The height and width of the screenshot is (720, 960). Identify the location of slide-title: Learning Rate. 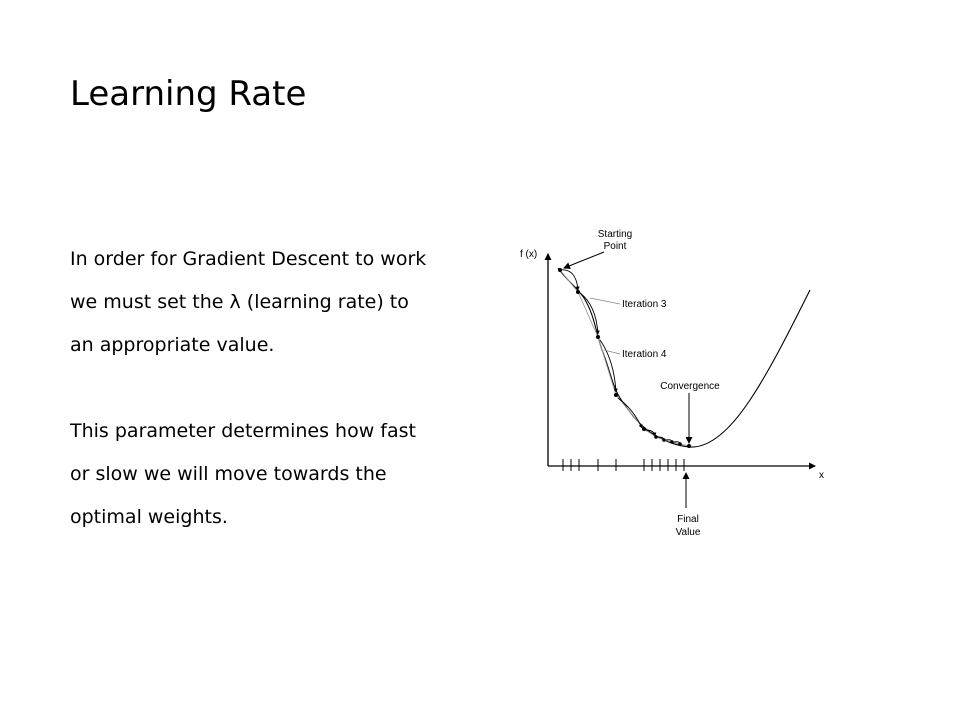
(188, 94).